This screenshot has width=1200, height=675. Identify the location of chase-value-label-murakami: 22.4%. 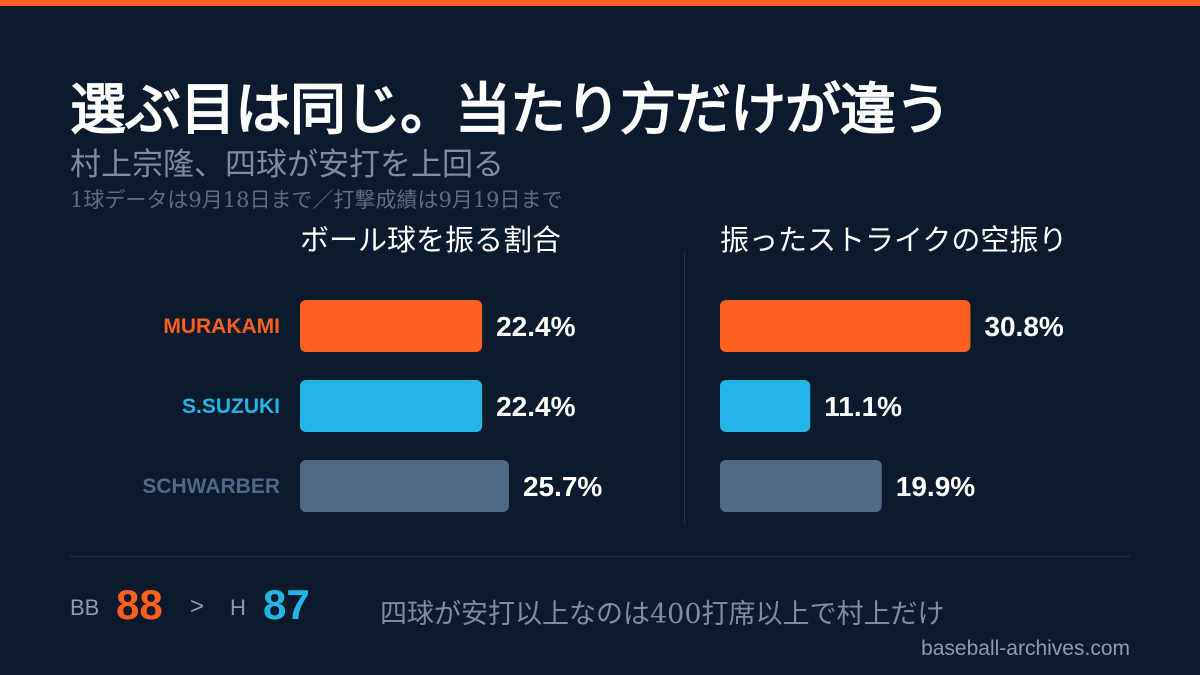
(535, 326).